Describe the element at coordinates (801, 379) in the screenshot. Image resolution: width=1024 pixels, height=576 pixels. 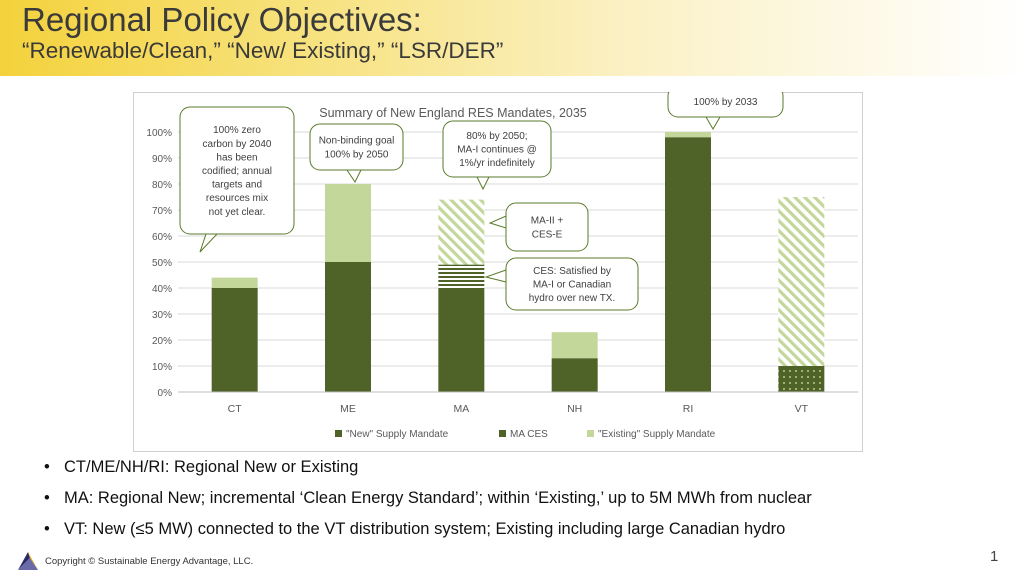
I see `bar-vt-new` at that location.